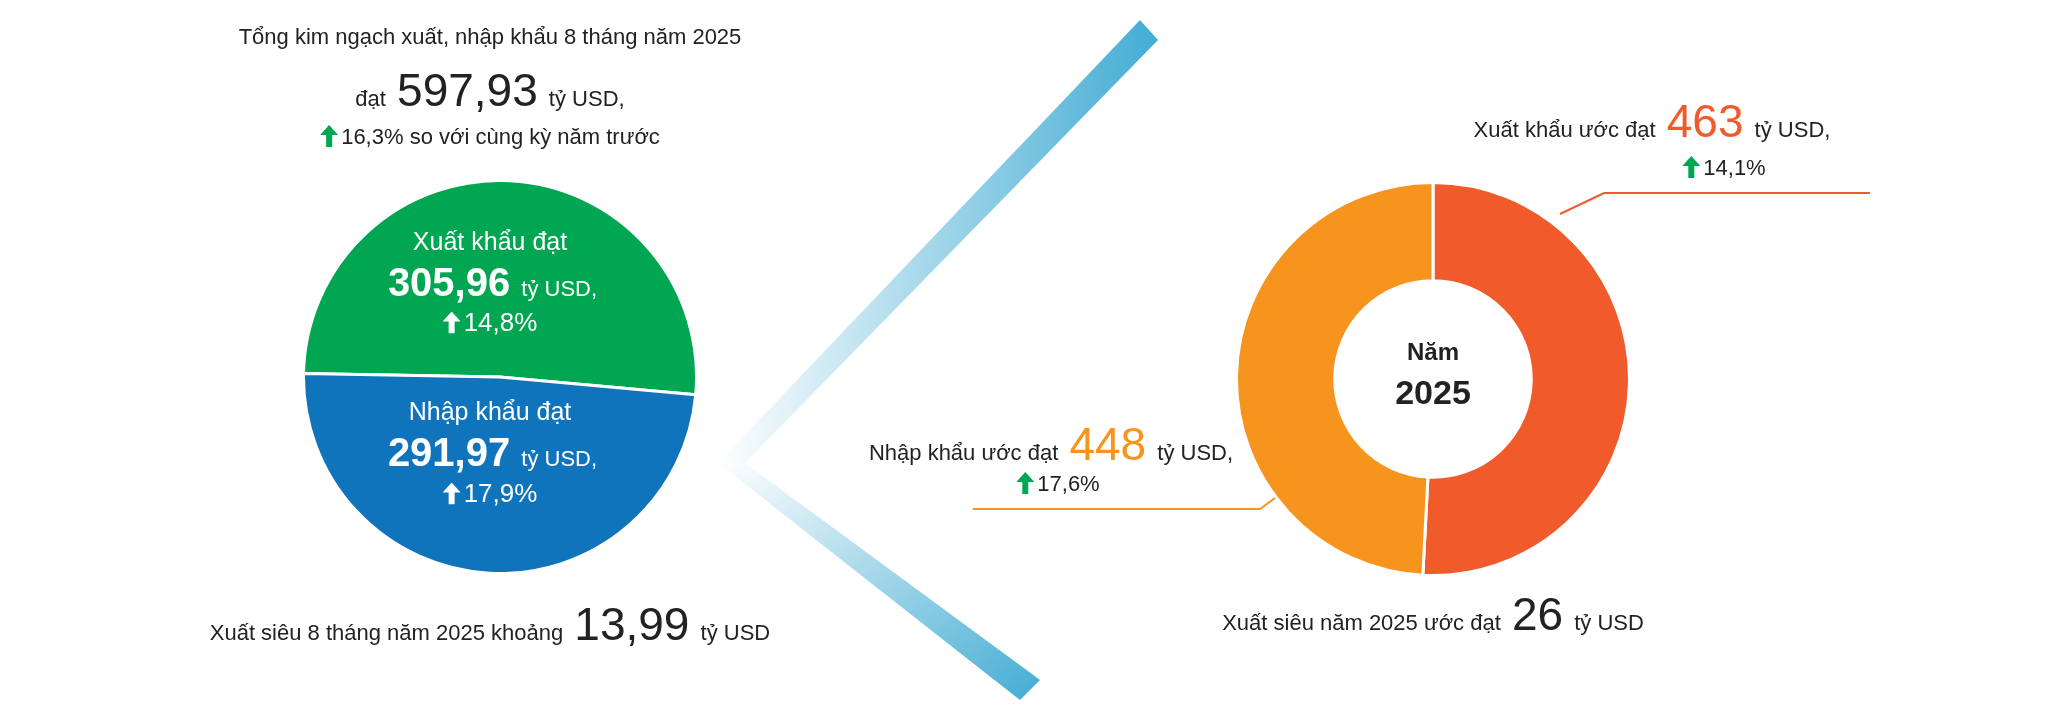 This screenshot has width=2048, height=715. Describe the element at coordinates (490, 37) in the screenshot. I see `chart-title: Tổng kim ngạch xuất, nhập khẩu 8 tháng năm 2025` at that location.